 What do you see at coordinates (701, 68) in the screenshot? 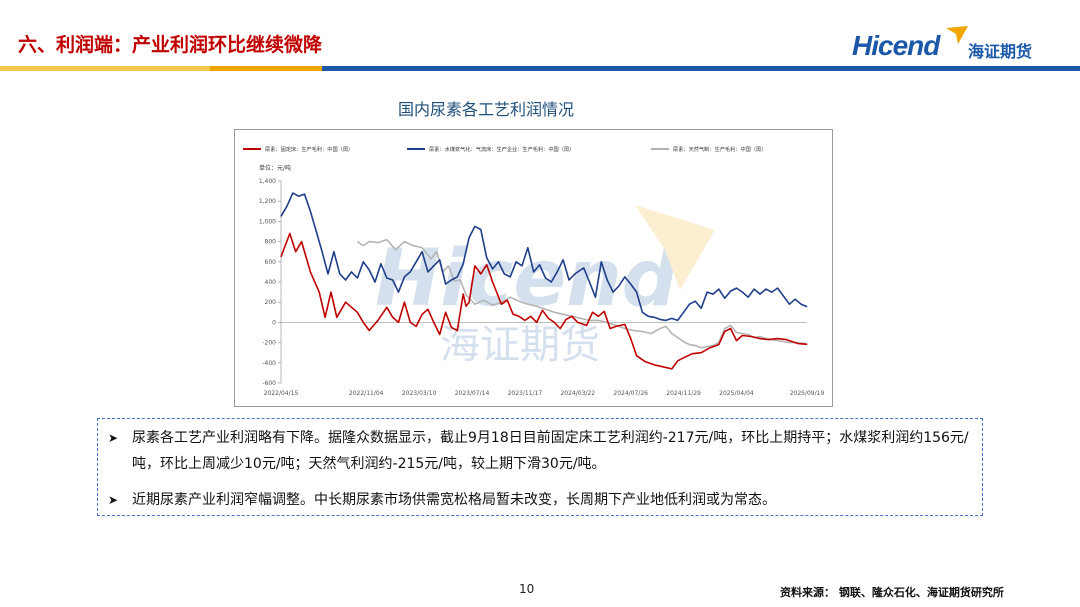
I see `header-band-segment` at bounding box center [701, 68].